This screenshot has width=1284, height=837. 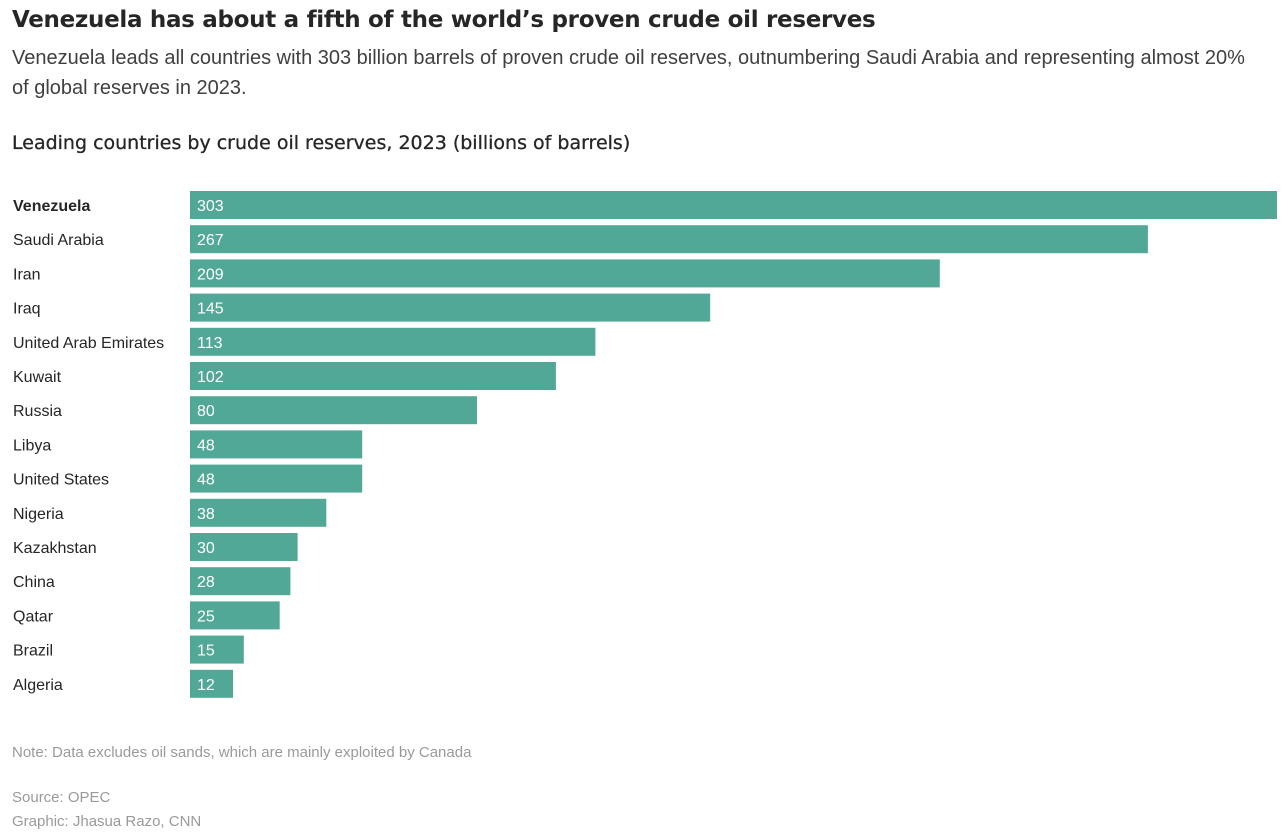 I want to click on category-label-united-states: United States, so click(x=61, y=480).